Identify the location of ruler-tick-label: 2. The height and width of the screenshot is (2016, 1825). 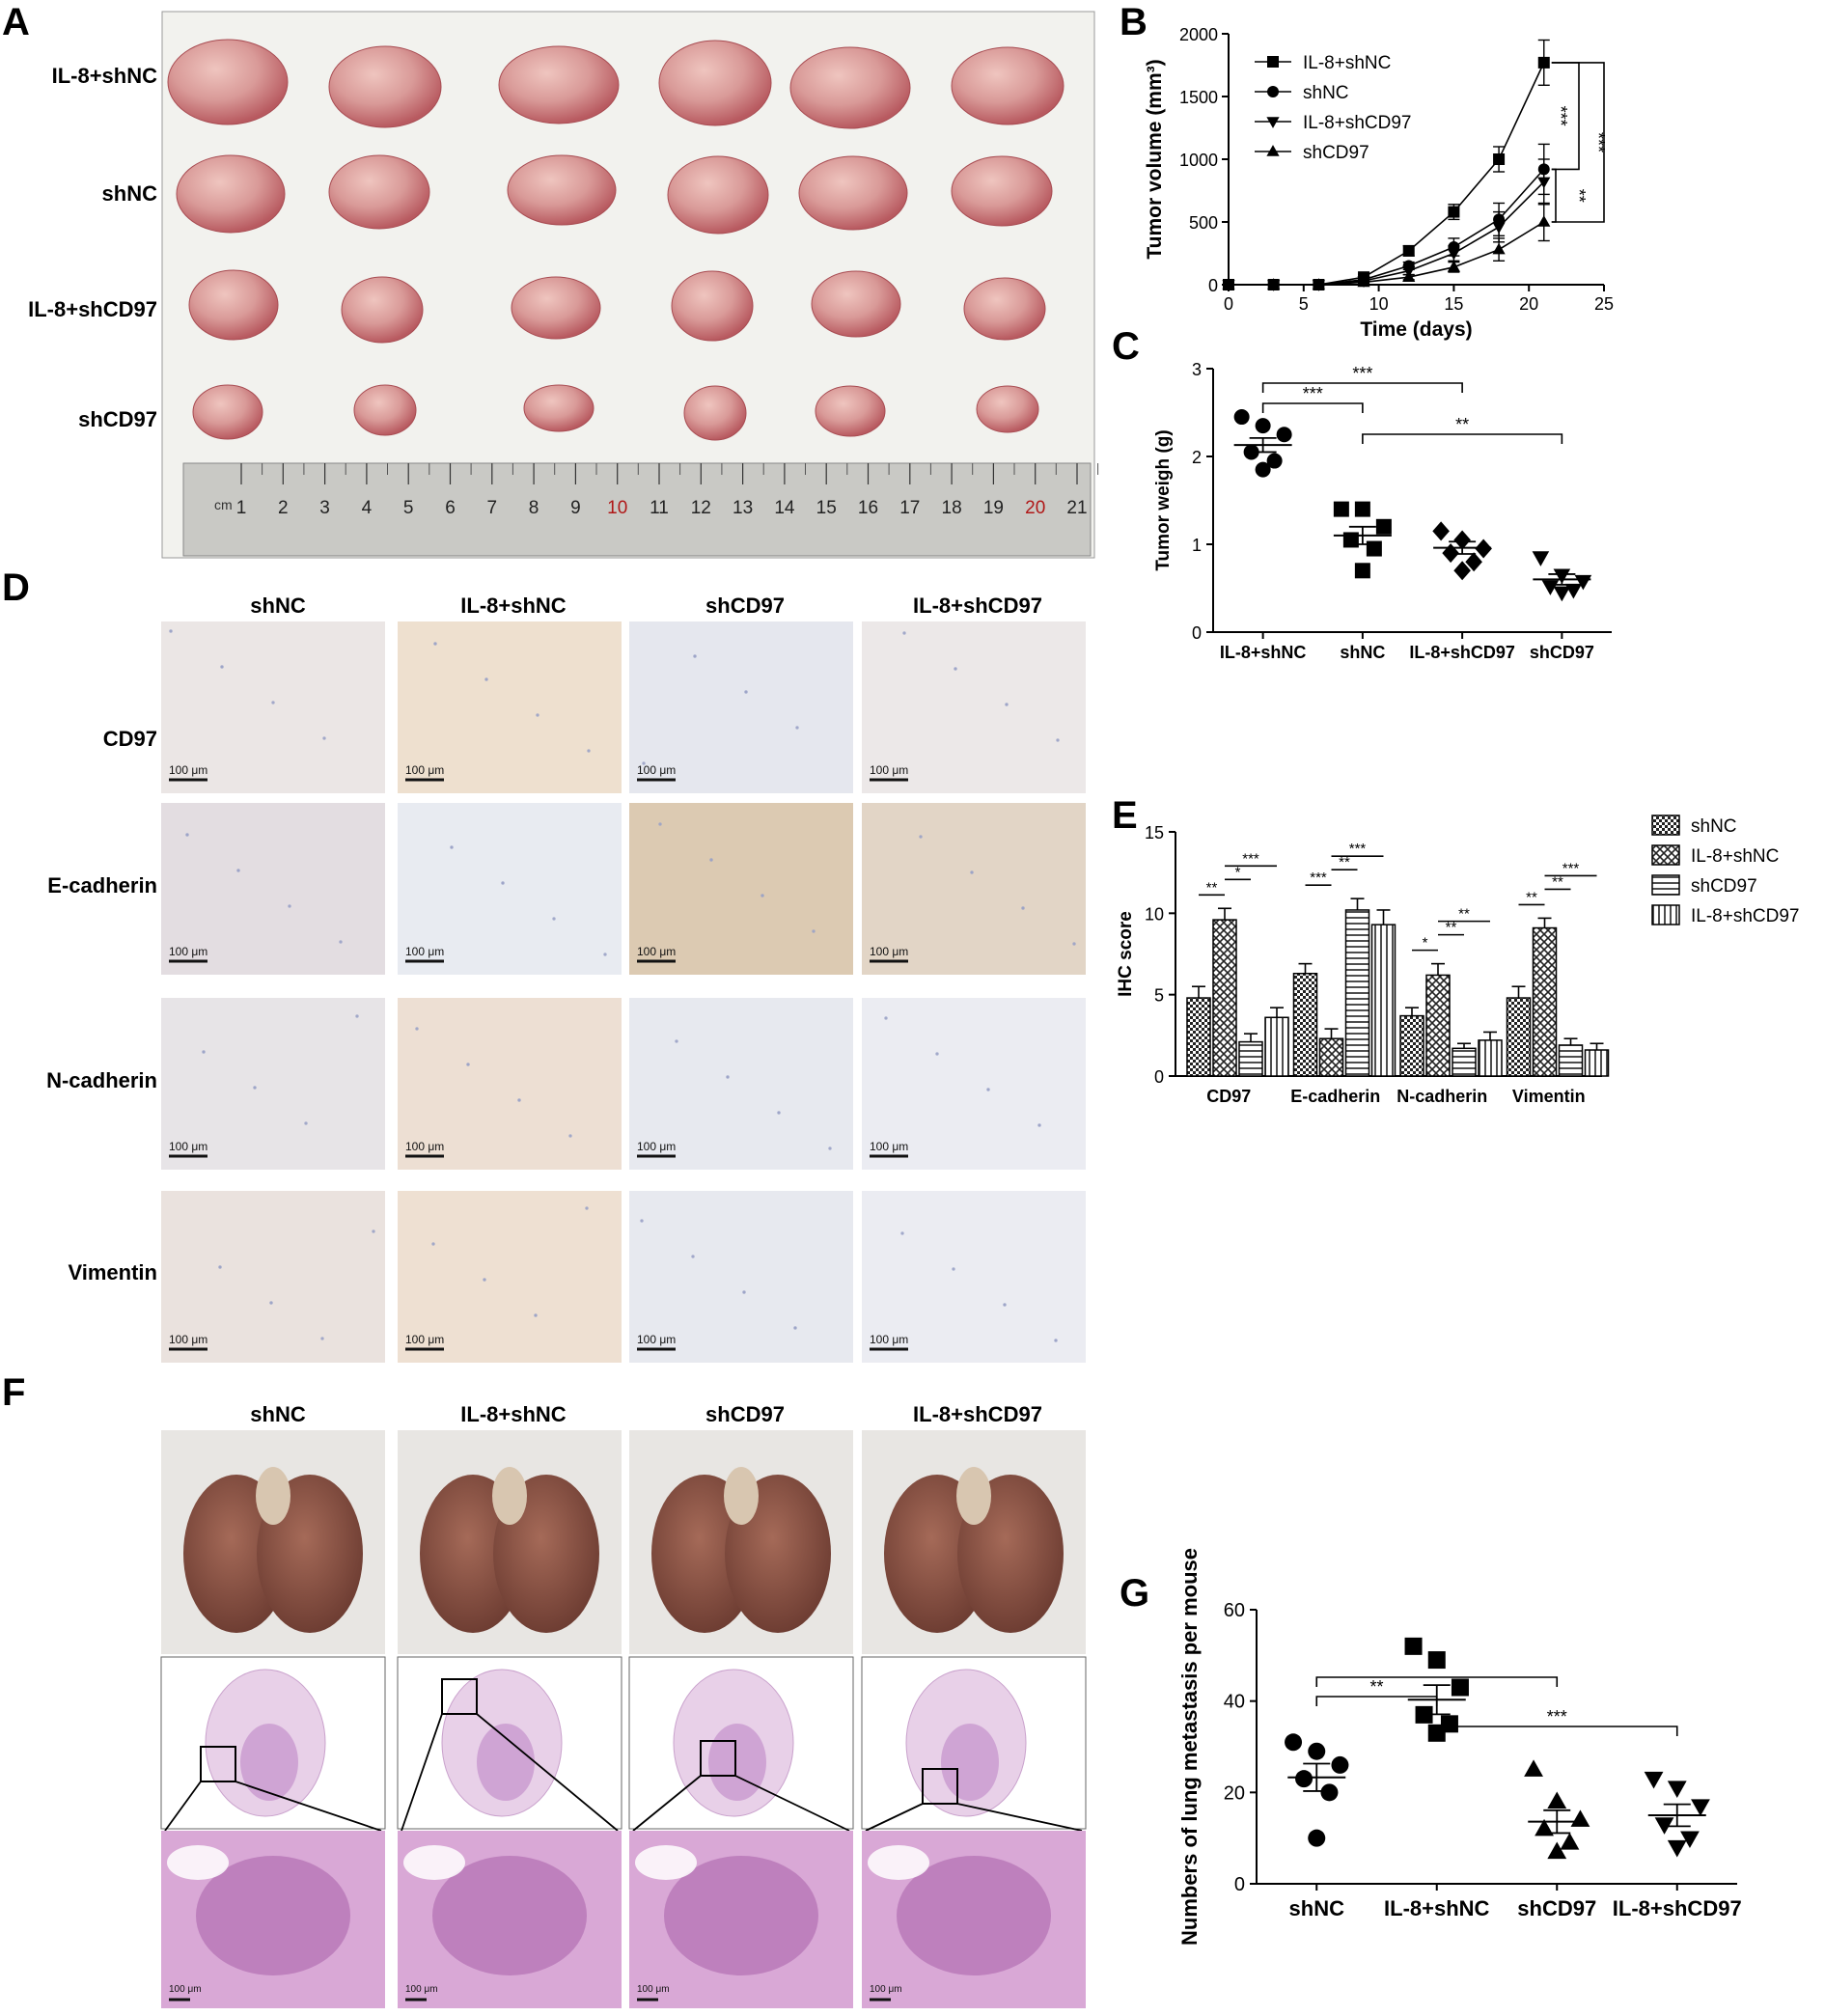
(284, 508).